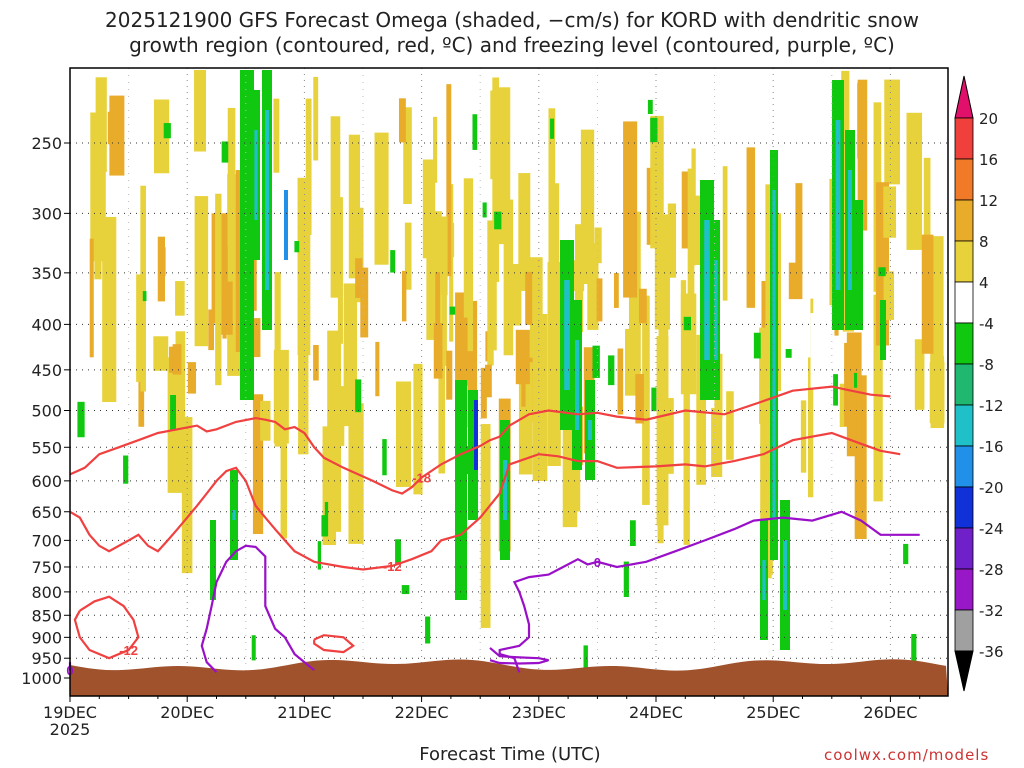  I want to click on colorbar-label: 4, so click(984, 283).